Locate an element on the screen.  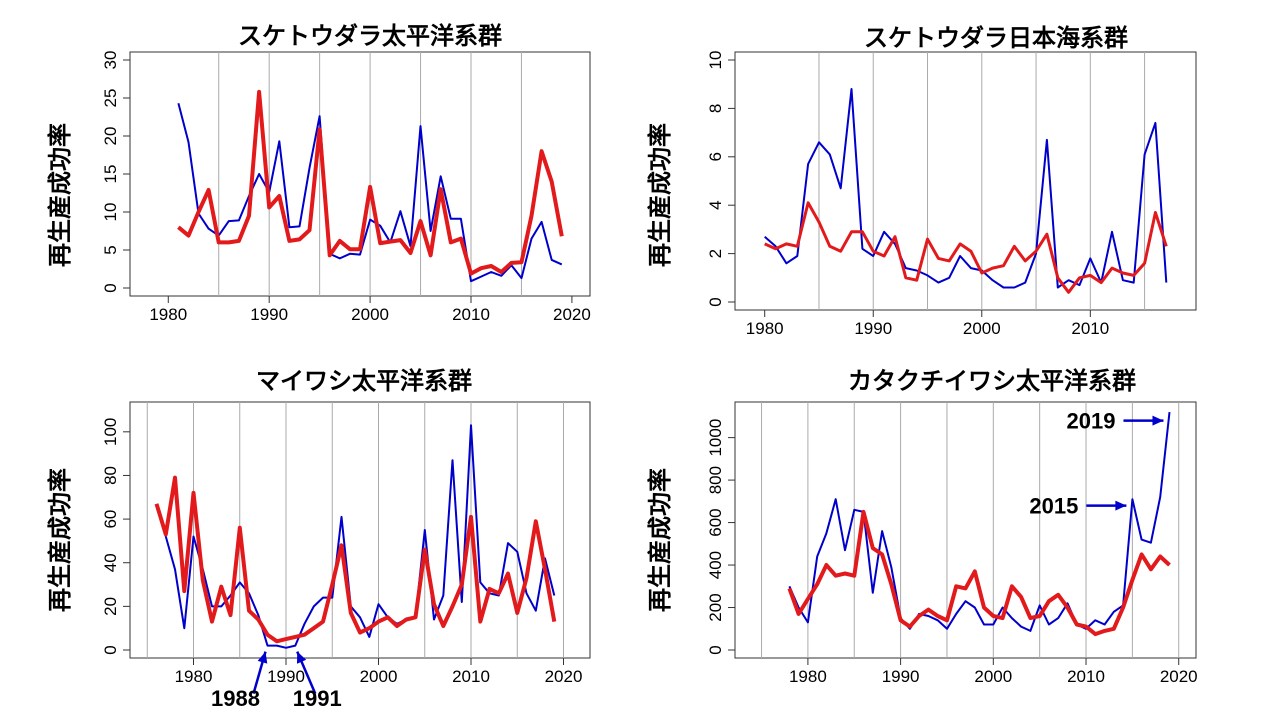
panel-pollock-japan-sea: スケトウダラ日本海系群 再生産成功率 is located at coordinates (887, 145).